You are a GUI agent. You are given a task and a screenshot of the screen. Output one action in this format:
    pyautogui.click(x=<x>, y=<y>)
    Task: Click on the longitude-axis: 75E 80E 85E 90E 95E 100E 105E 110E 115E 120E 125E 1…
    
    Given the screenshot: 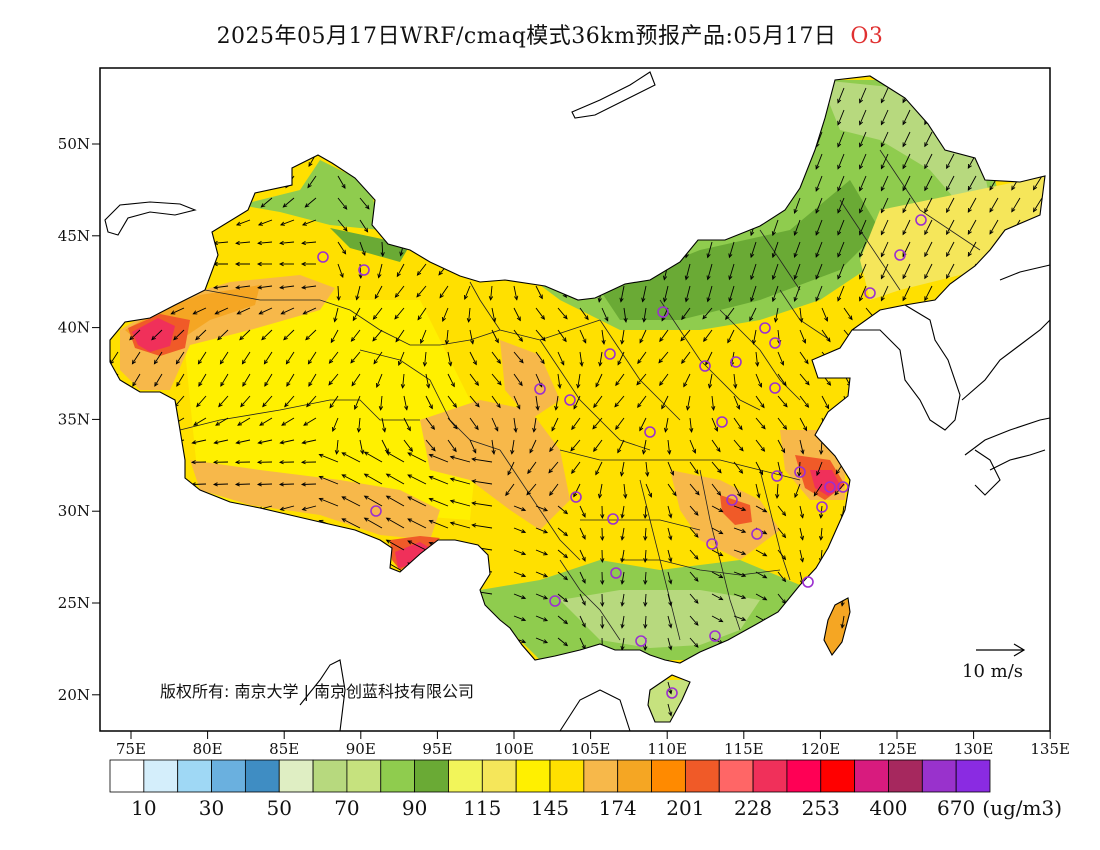 What is the action you would take?
    pyautogui.click(x=593, y=744)
    